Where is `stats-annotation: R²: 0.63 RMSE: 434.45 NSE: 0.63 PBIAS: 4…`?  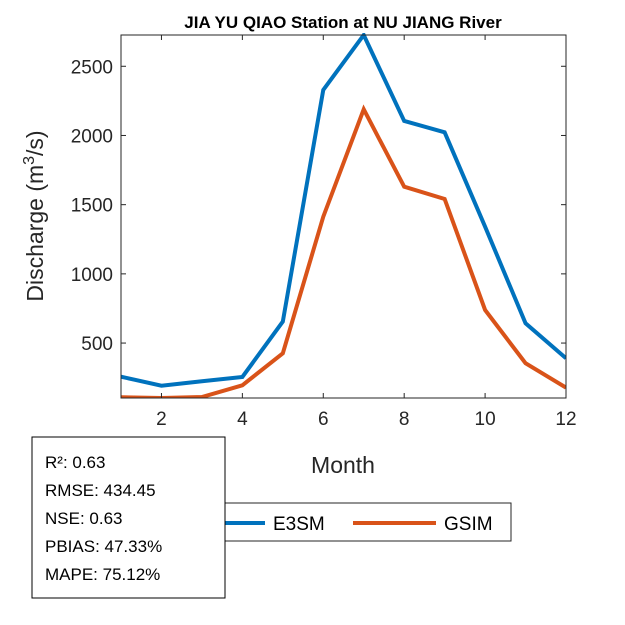 stats-annotation: R²: 0.63 RMSE: 434.45 NSE: 0.63 PBIAS: 4… is located at coordinates (128, 517).